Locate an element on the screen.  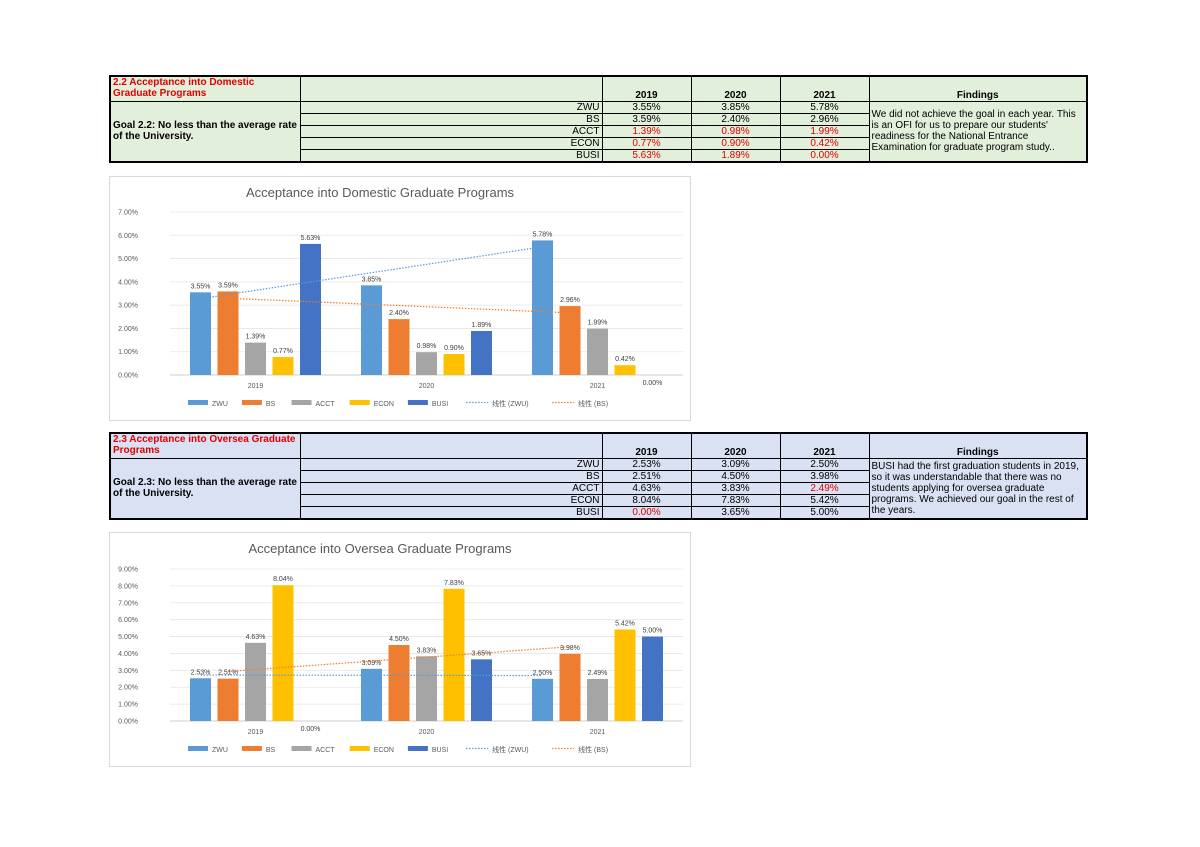
legend-swatch-busi is located at coordinates (417, 402).